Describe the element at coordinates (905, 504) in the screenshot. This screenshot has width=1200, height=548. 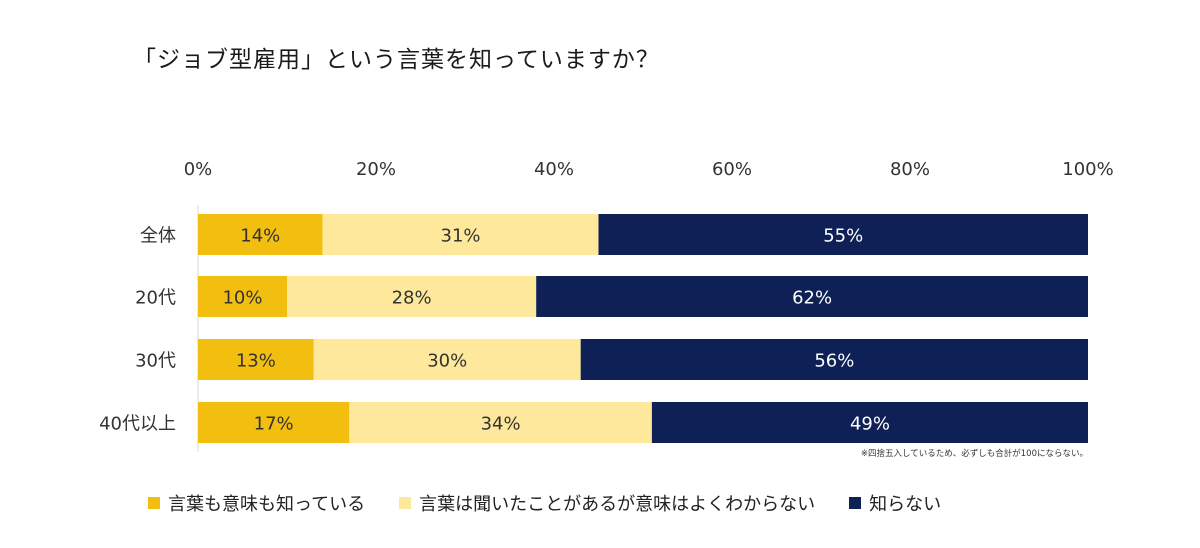
I see `legend-label: 知らない` at that location.